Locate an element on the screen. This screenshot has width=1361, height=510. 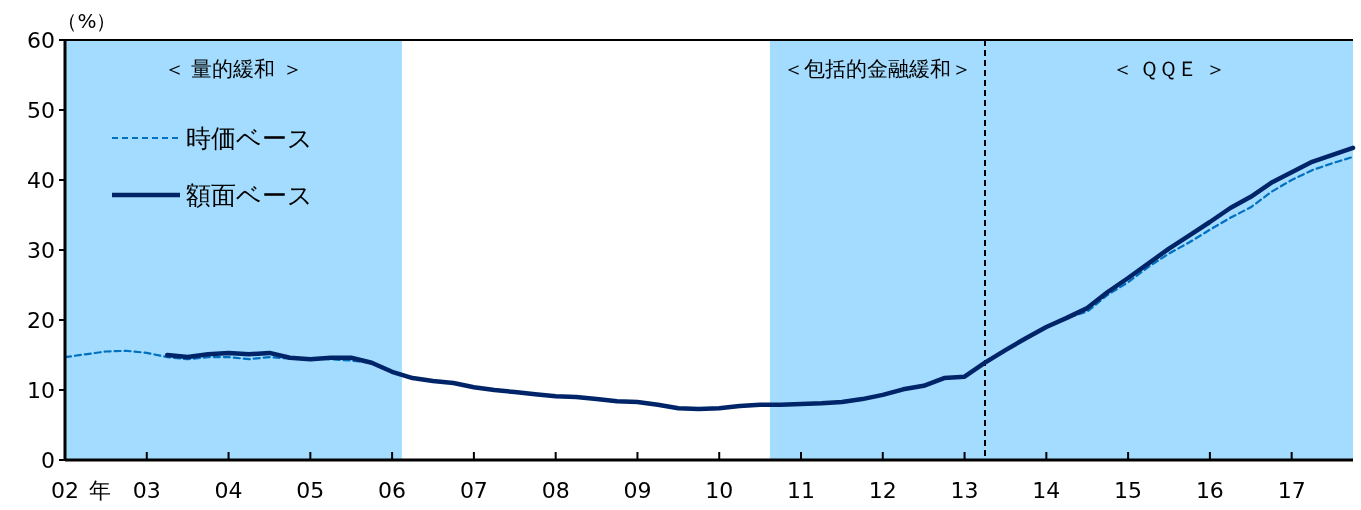
band-label: ＜包括的金融緩和＞ is located at coordinates (877, 69).